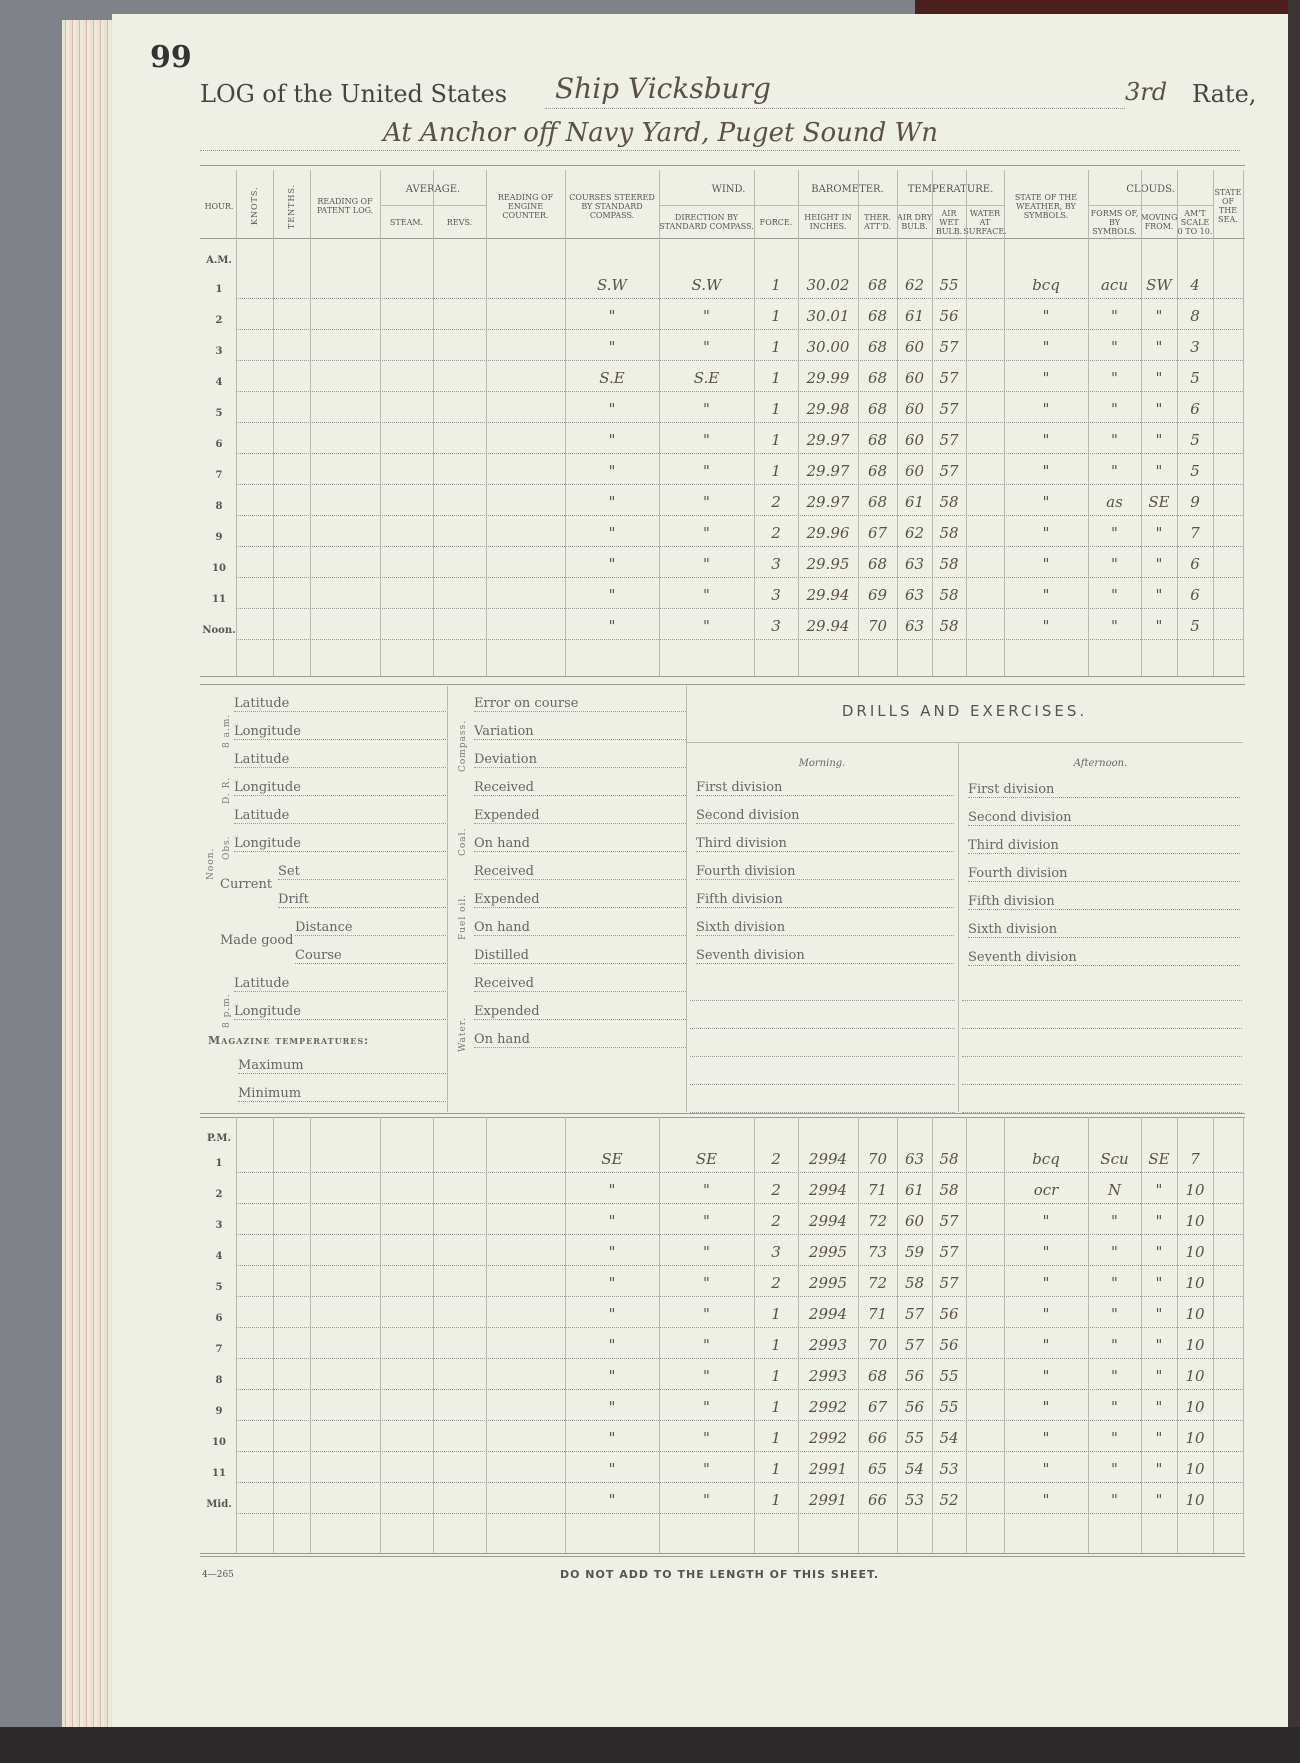 The height and width of the screenshot is (1763, 1300). I want to click on hour-label: 7, so click(219, 475).